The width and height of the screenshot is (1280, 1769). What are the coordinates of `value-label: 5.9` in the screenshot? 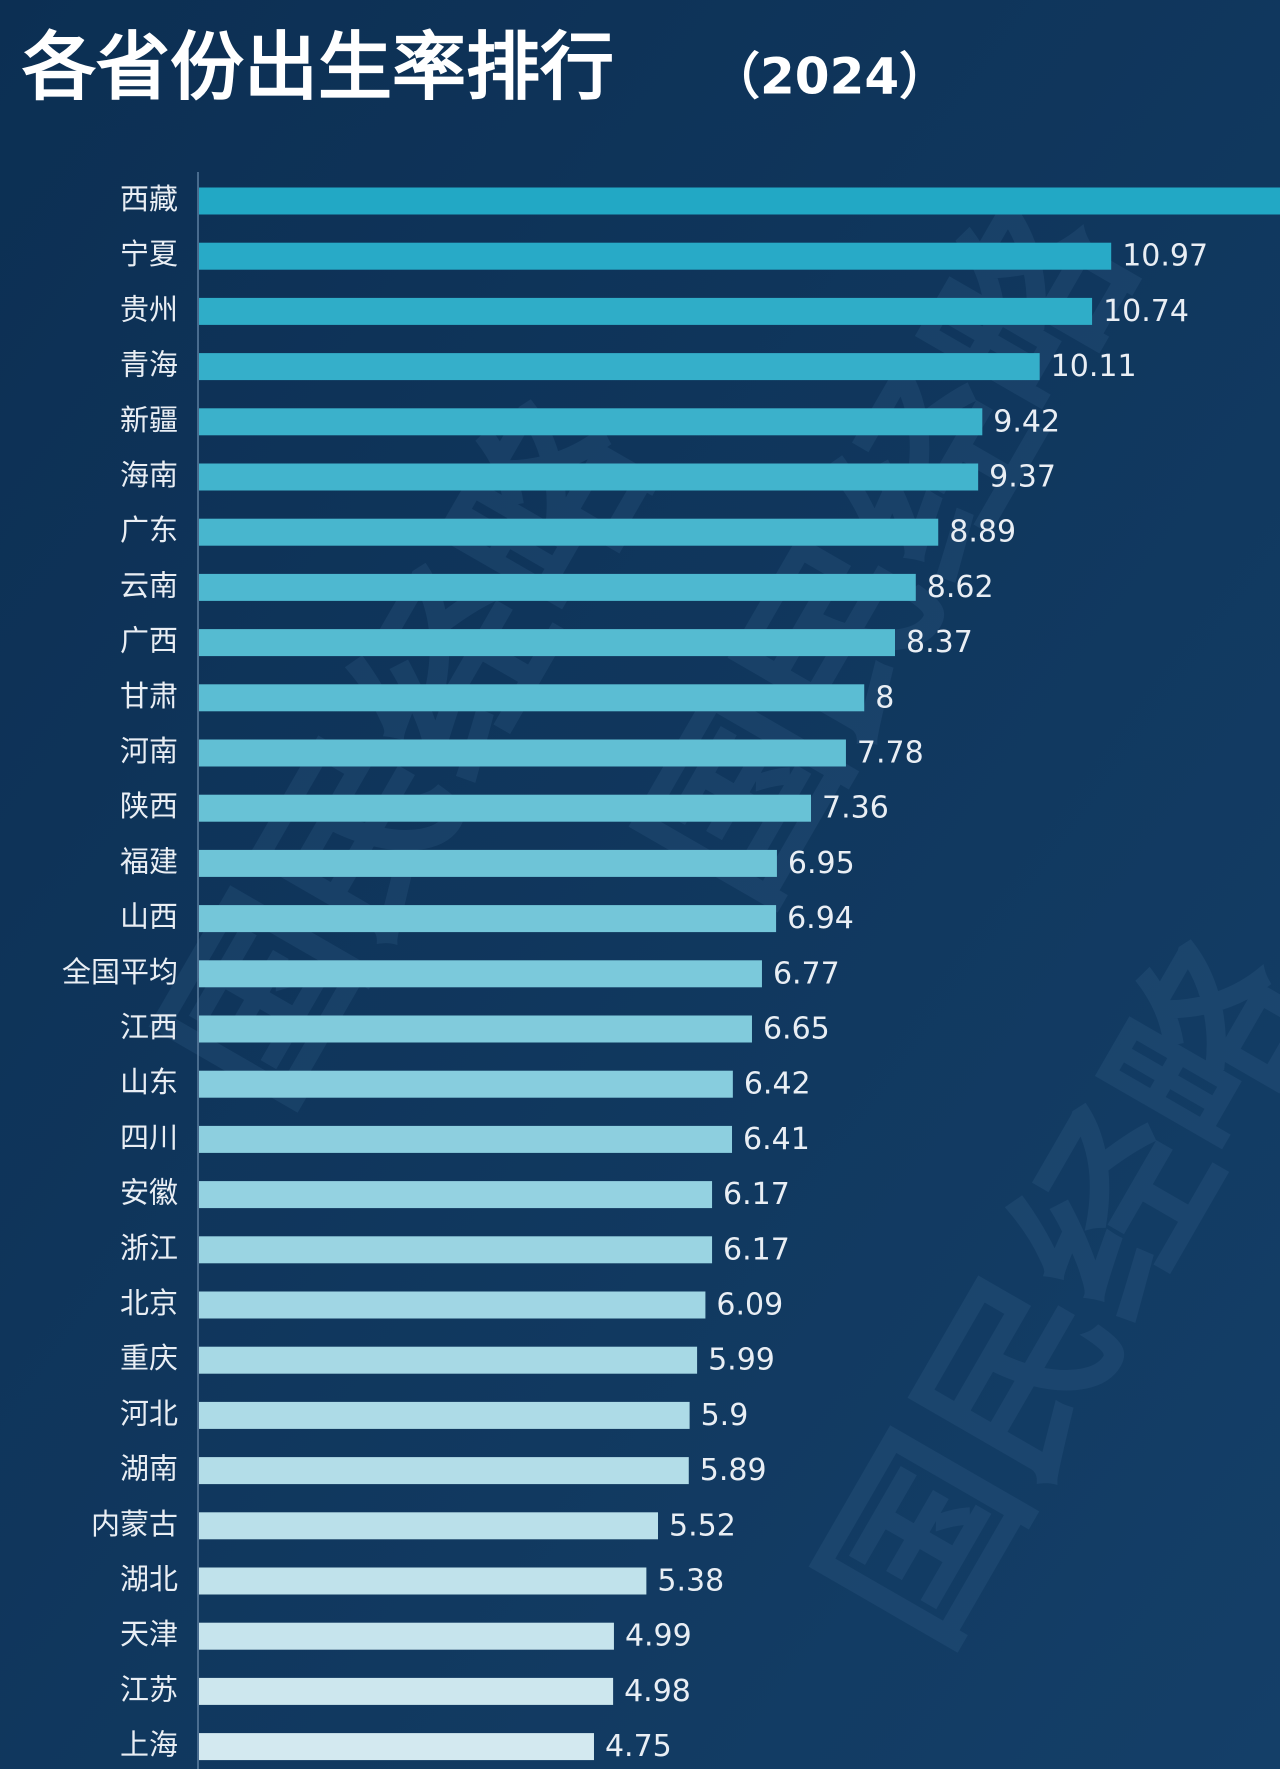 It's located at (725, 1415).